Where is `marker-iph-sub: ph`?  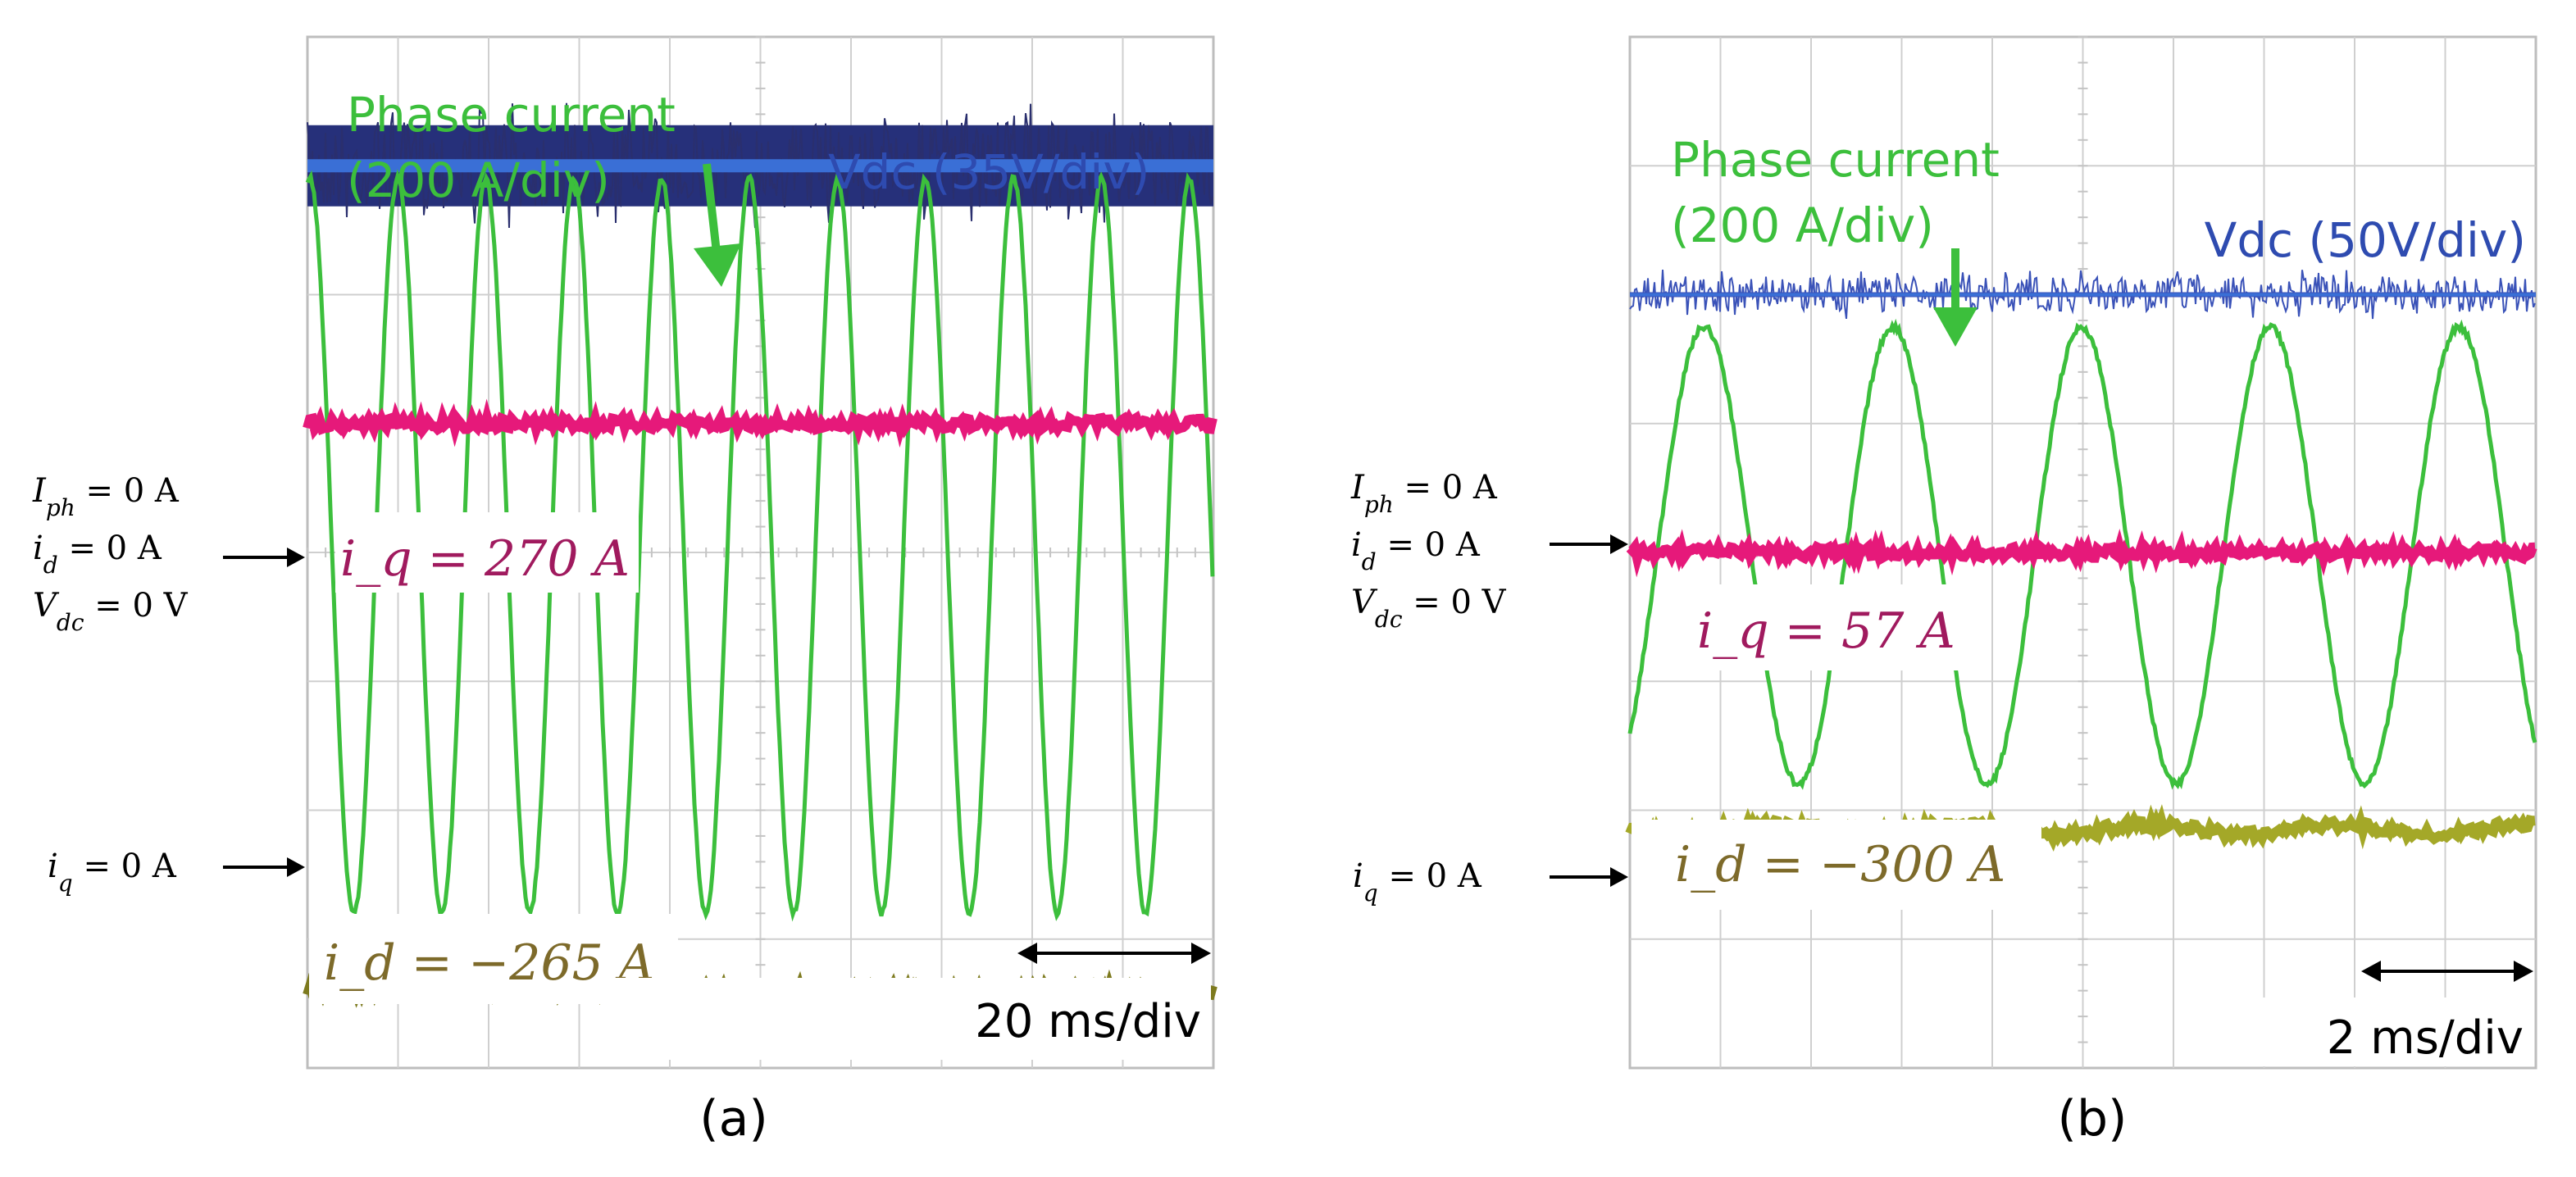
marker-iph-sub: ph is located at coordinates (60, 507).